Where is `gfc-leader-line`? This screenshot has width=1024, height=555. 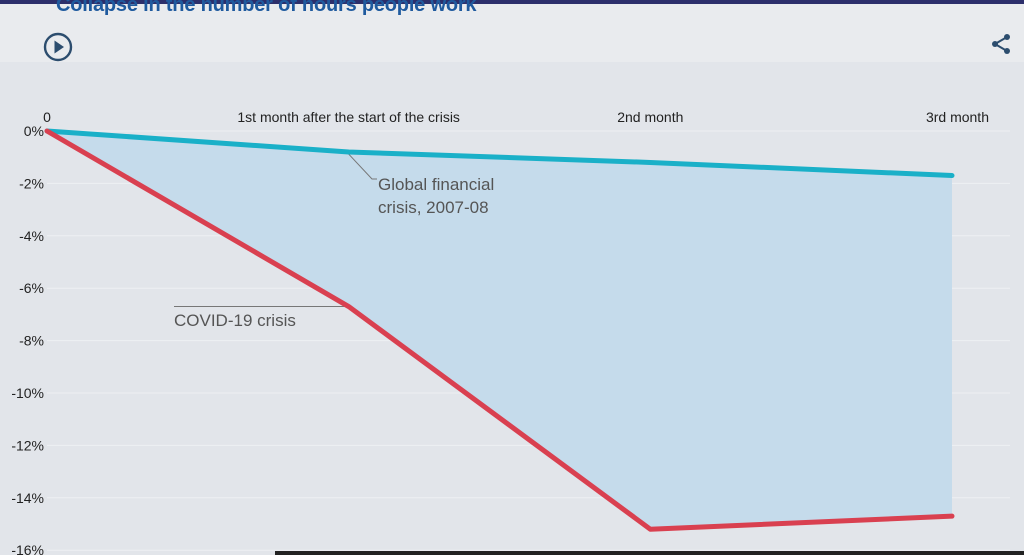 gfc-leader-line is located at coordinates (361, 165).